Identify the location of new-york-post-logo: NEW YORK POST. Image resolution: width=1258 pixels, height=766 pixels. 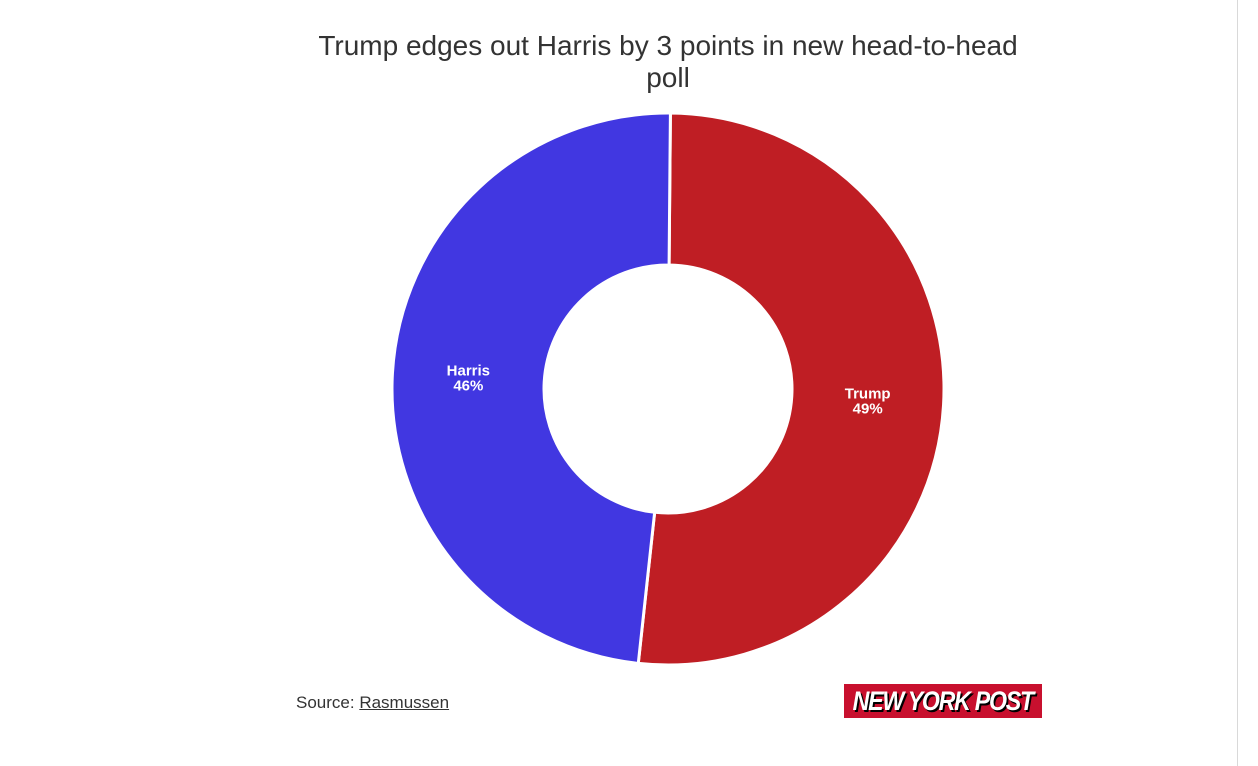
(943, 701).